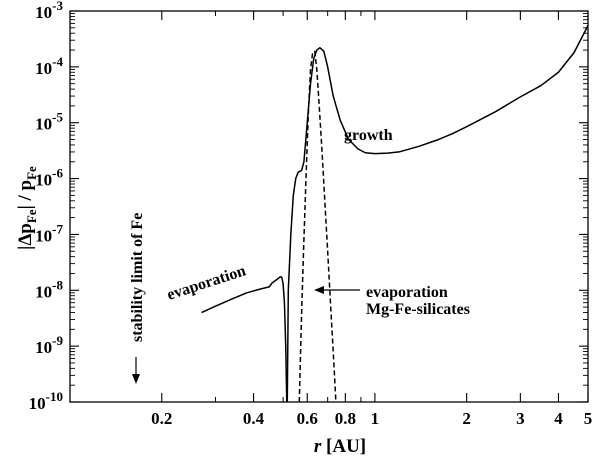 This screenshot has width=593, height=463. I want to click on x-tick-label: 0.6, so click(307, 418).